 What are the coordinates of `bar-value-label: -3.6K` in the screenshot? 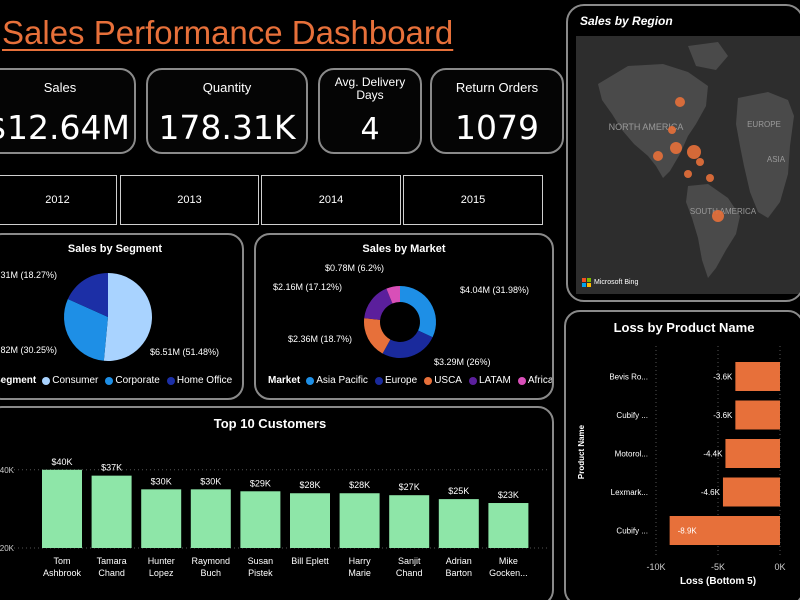 It's located at (723, 377).